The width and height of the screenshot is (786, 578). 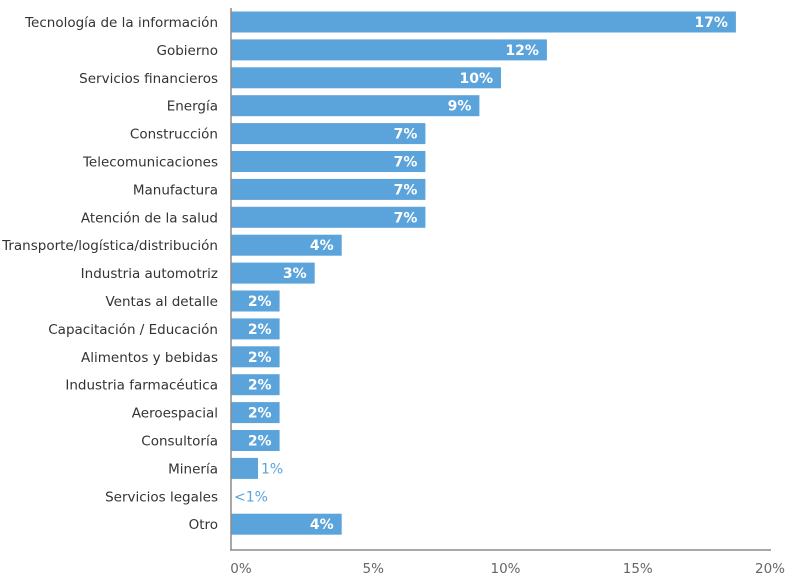 I want to click on data-label: 3%, so click(x=295, y=274).